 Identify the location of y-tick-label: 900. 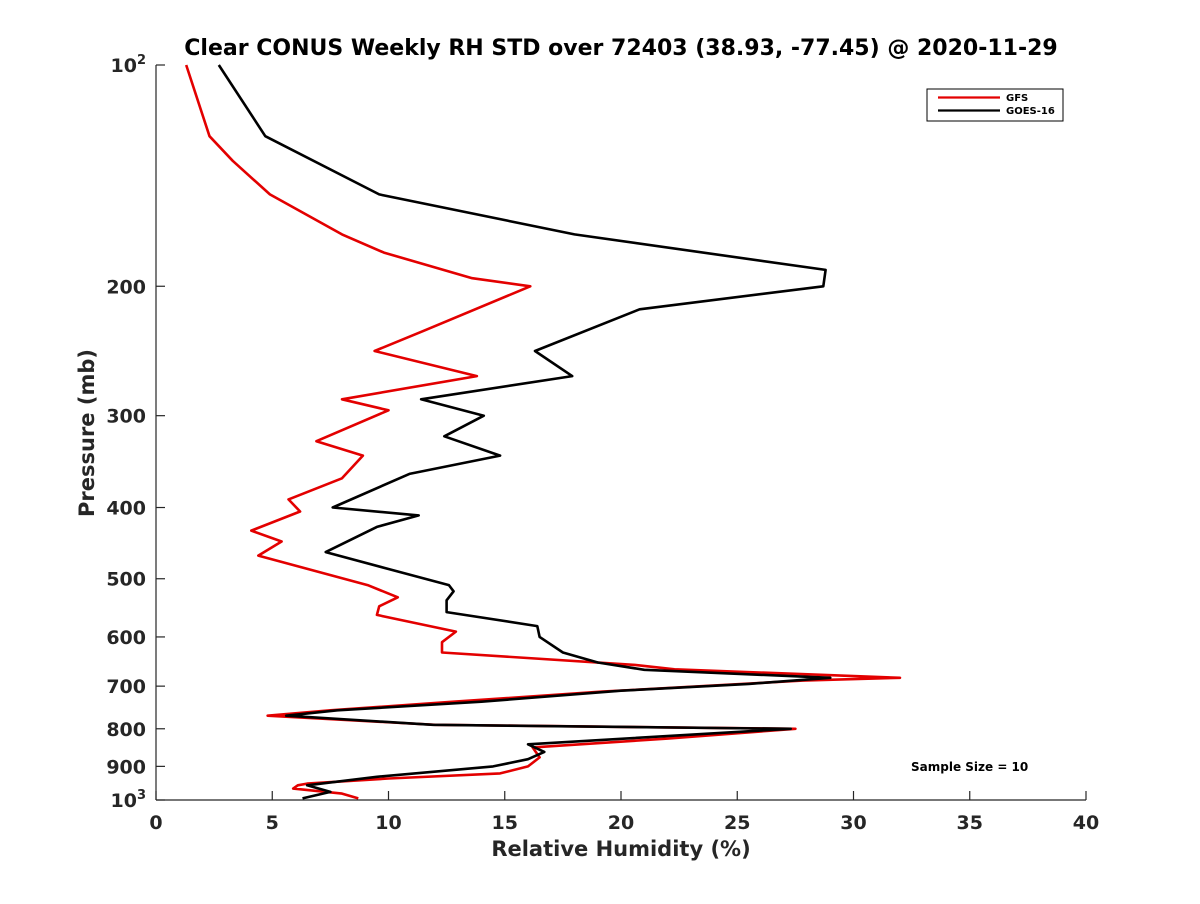
(126, 767).